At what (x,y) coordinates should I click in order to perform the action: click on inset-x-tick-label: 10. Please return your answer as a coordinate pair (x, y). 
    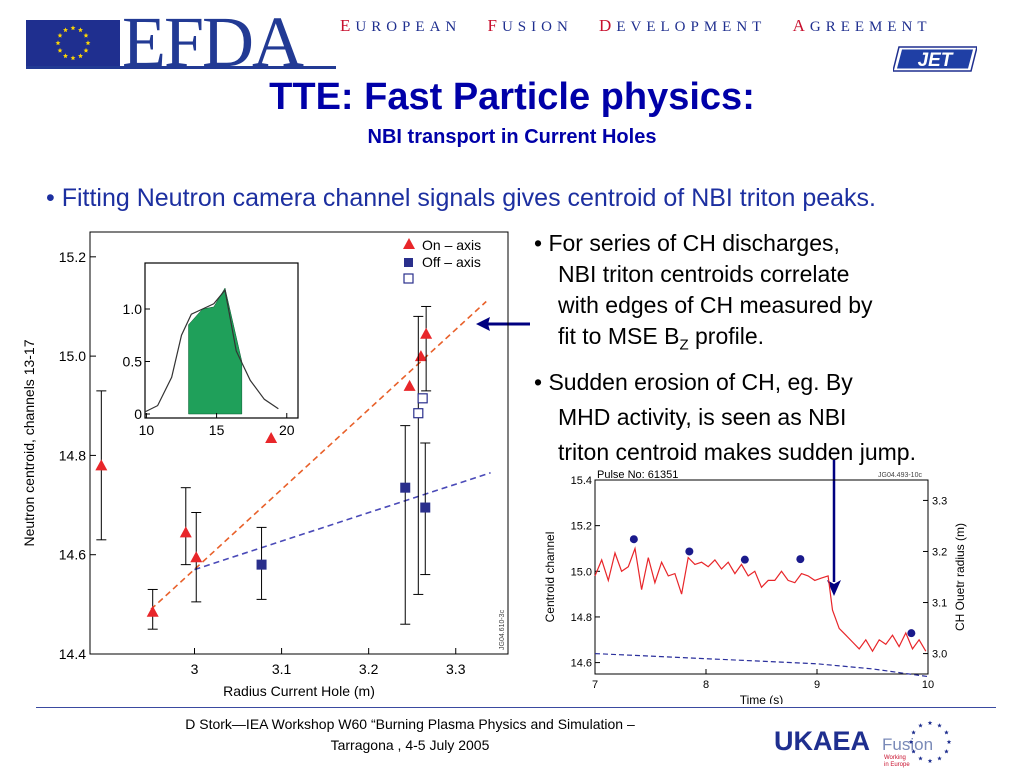
    Looking at the image, I should click on (147, 430).